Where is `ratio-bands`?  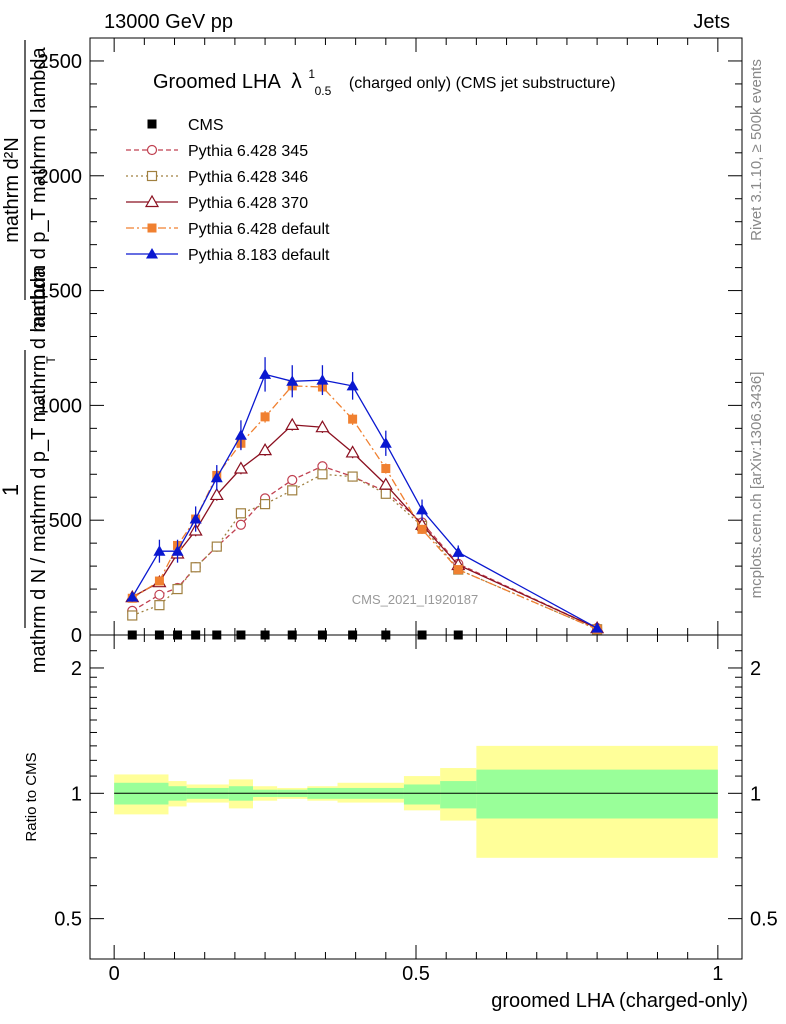
ratio-bands is located at coordinates (416, 801).